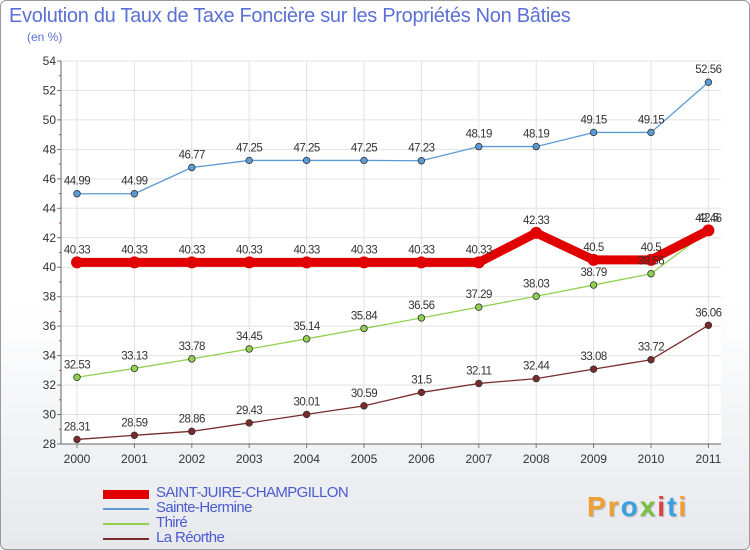  Describe the element at coordinates (192, 347) in the screenshot. I see `data-label: 33.78` at that location.